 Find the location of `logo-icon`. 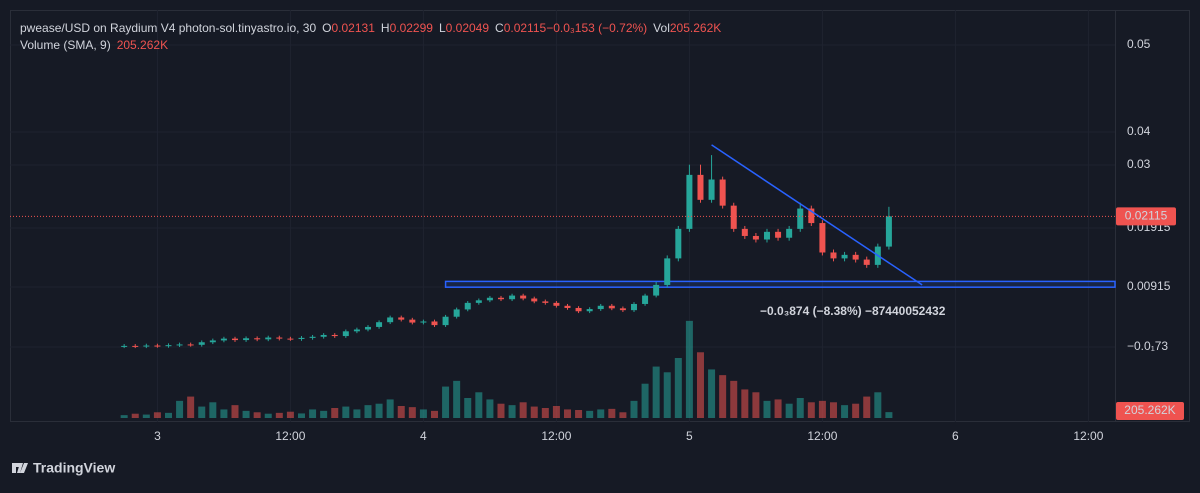

logo-icon is located at coordinates (20, 468).